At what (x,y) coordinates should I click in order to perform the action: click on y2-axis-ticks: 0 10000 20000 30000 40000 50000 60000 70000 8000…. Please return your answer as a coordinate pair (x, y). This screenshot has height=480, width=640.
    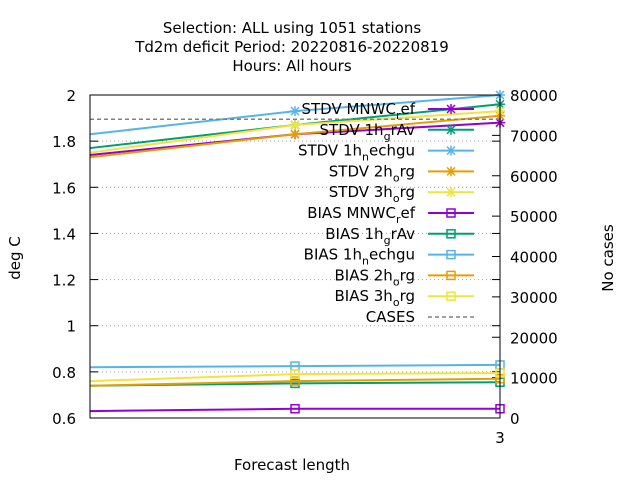
    Looking at the image, I should click on (525, 257).